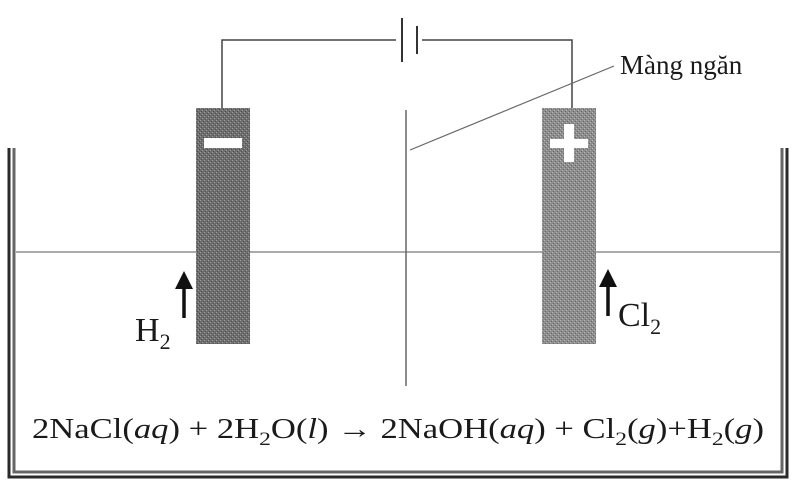 This screenshot has height=484, width=797. Describe the element at coordinates (223, 143) in the screenshot. I see `minus-sign` at that location.